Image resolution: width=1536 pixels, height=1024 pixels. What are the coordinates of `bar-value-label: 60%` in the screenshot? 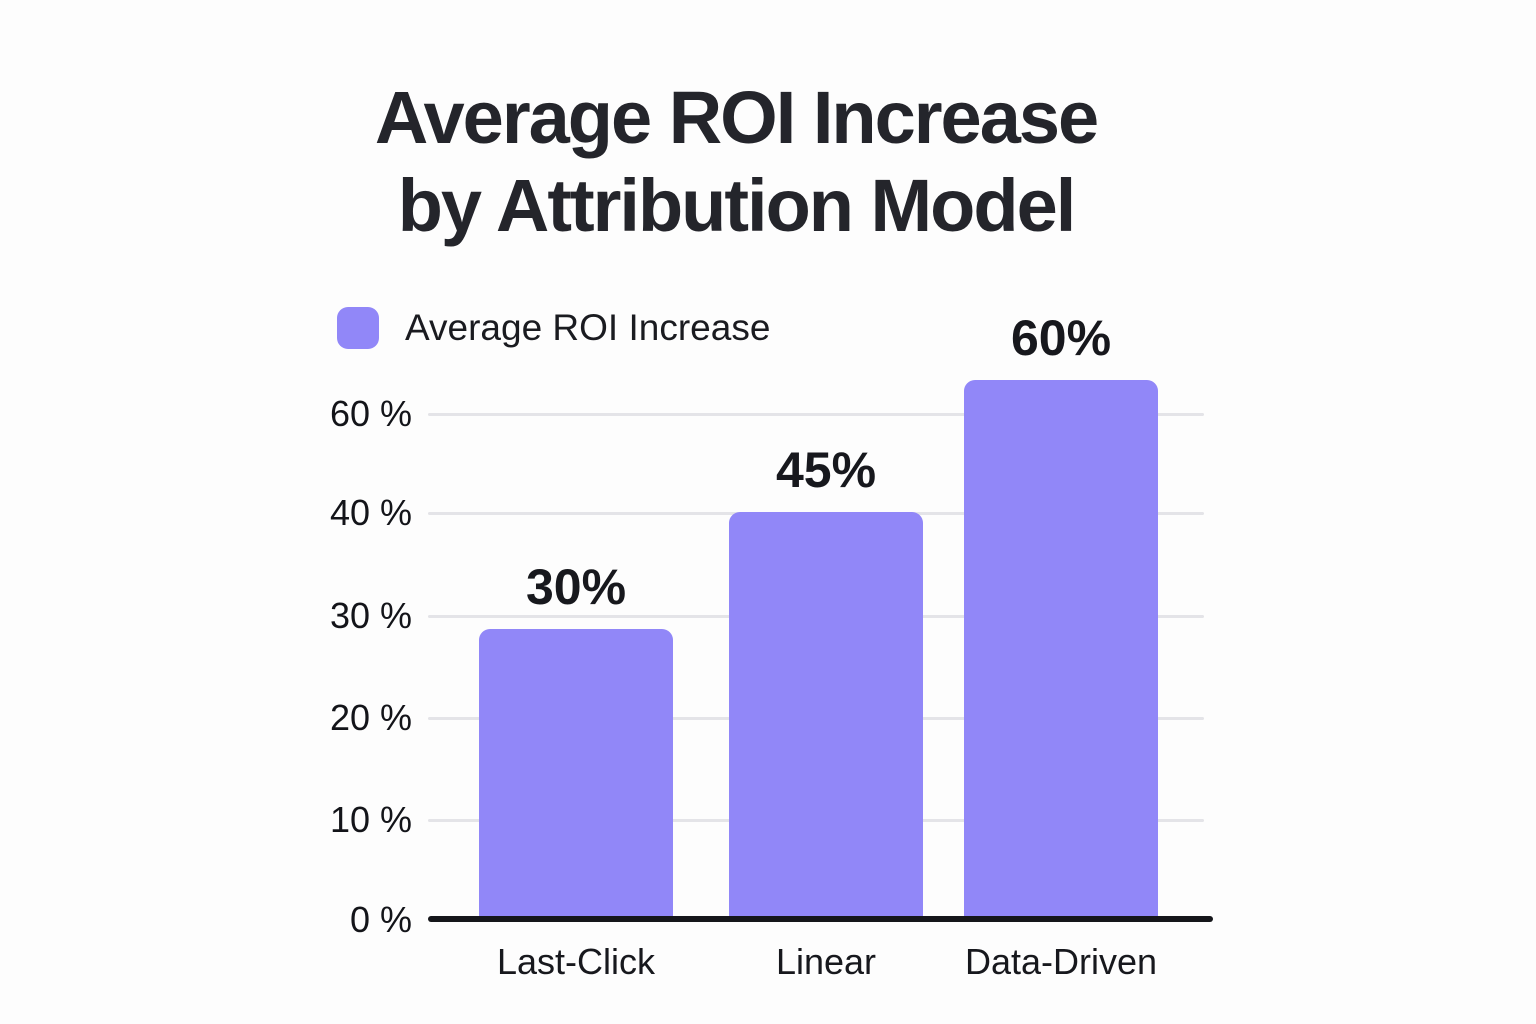 It's located at (1061, 338).